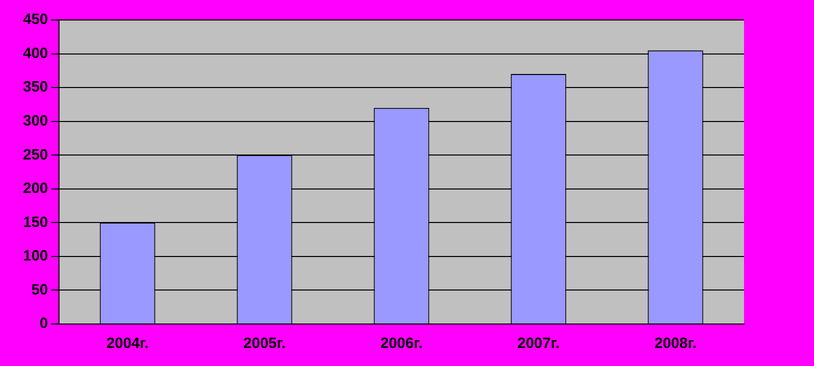  What do you see at coordinates (675, 343) in the screenshot?
I see `x-tick-label: 2008г.` at bounding box center [675, 343].